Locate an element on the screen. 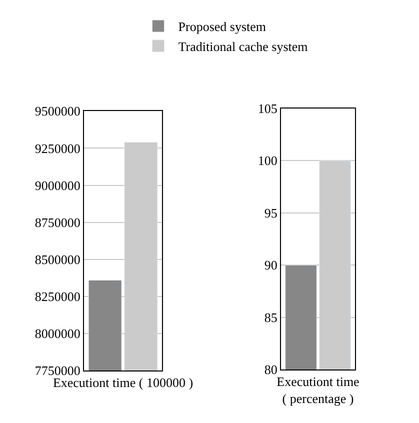 The height and width of the screenshot is (423, 419). x-axis-title: Executiont time ( percentage ) is located at coordinates (318, 390).